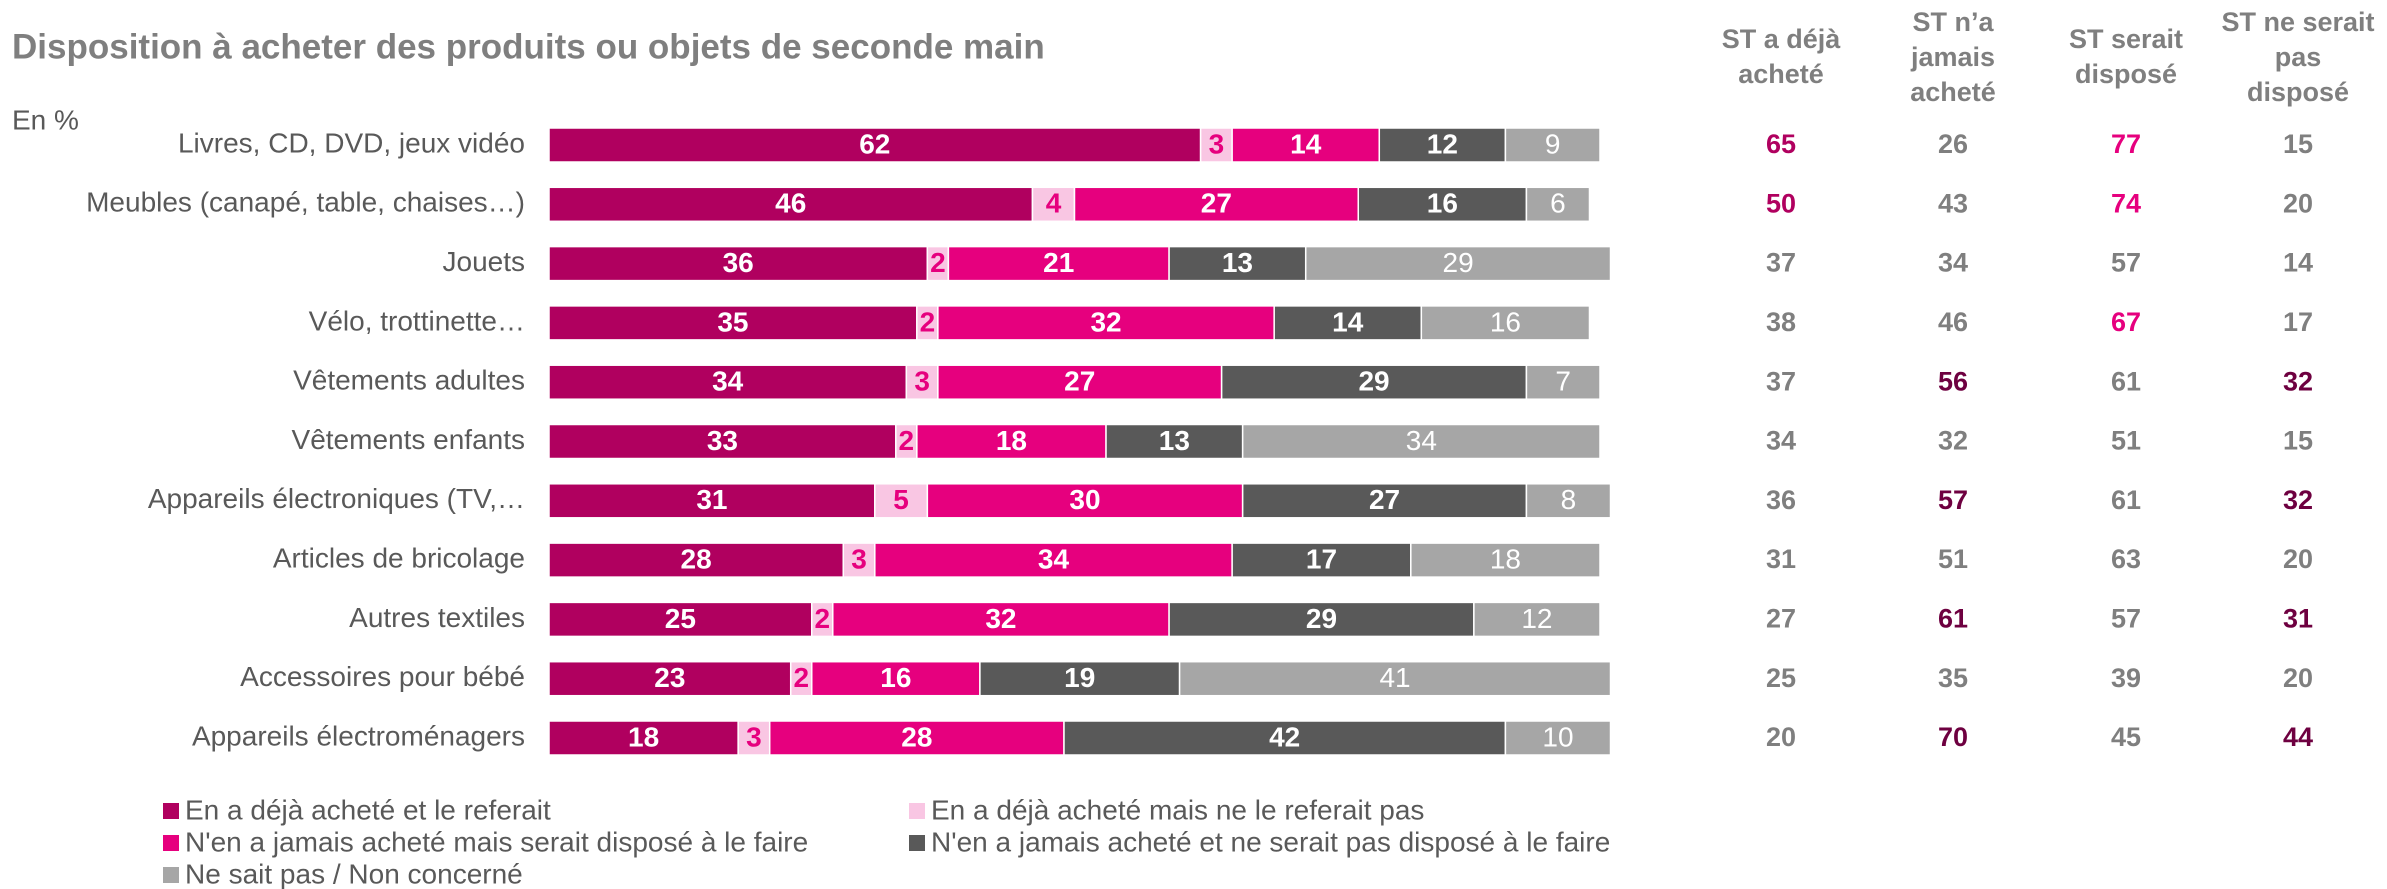 The height and width of the screenshot is (889, 2387). Describe the element at coordinates (1553, 143) in the screenshot. I see `data-label: 9` at that location.